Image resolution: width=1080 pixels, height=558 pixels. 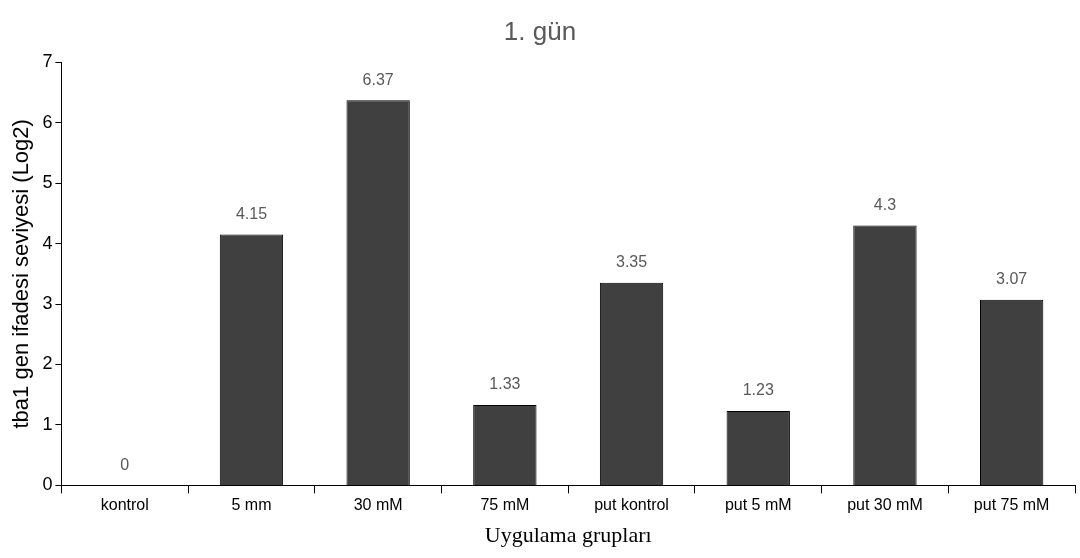 What do you see at coordinates (47, 242) in the screenshot?
I see `y-tick-label: 4` at bounding box center [47, 242].